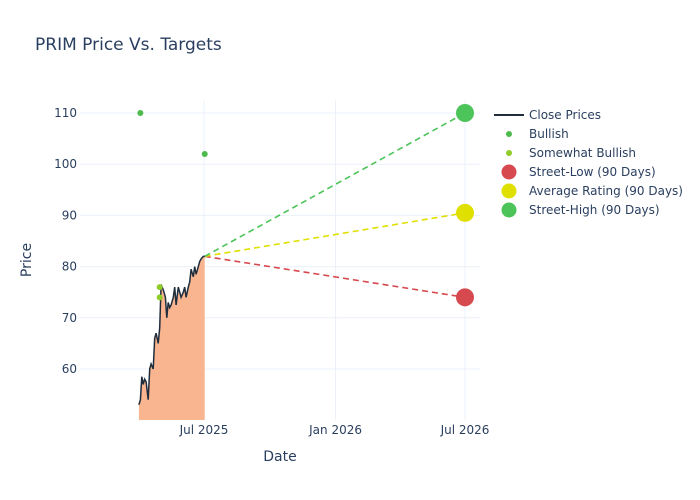  Describe the element at coordinates (335, 235) in the screenshot. I see `average-rating-90-days-line` at that location.